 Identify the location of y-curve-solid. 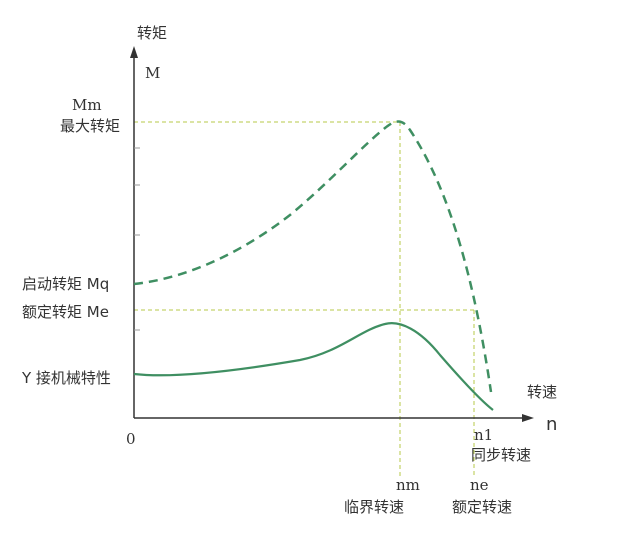
(313, 366).